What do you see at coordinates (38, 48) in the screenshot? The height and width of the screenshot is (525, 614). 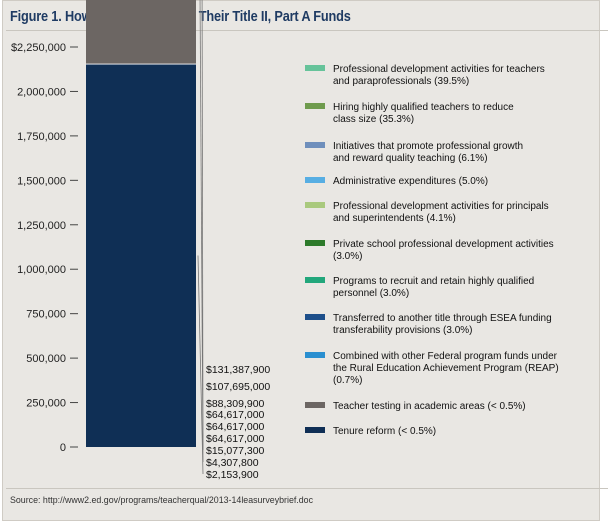 I see `y-tick-label: $2,250,000` at bounding box center [38, 48].